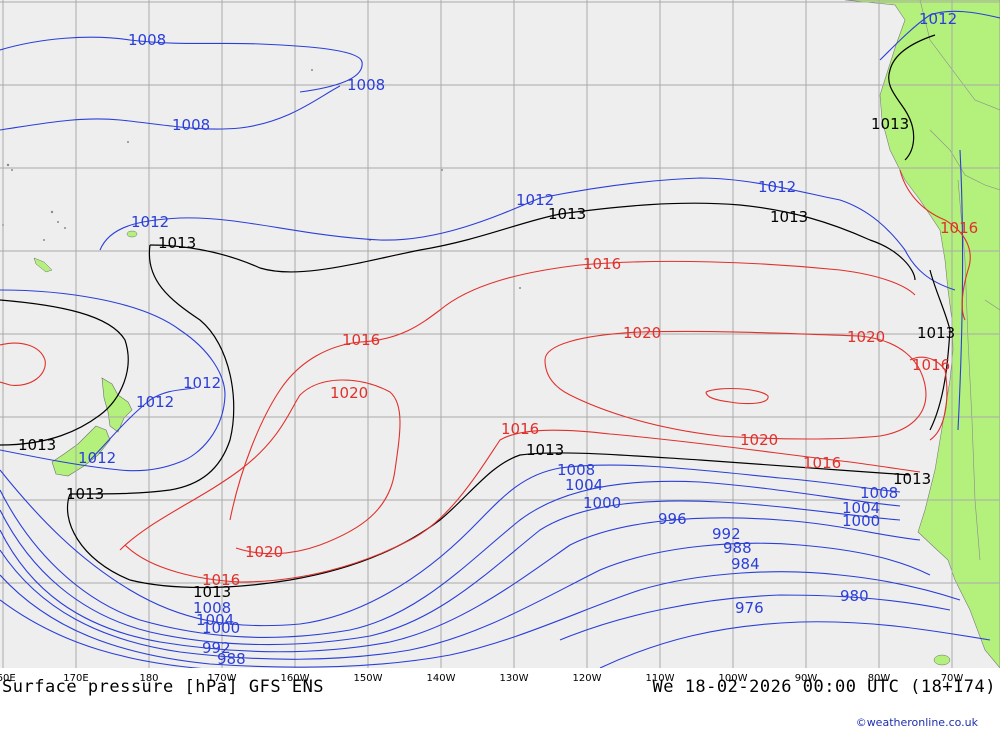 The width and height of the screenshot is (1000, 733). I want to click on label-996: 996, so click(672, 519).